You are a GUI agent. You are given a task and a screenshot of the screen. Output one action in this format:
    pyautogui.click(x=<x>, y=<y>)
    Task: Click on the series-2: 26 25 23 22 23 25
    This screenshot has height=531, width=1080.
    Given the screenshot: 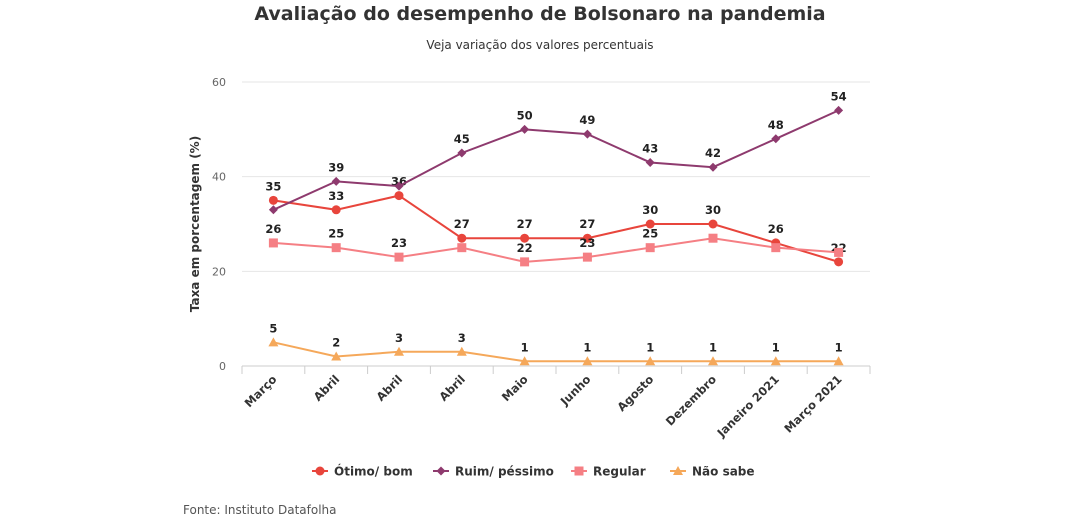 What is the action you would take?
    pyautogui.click(x=554, y=244)
    